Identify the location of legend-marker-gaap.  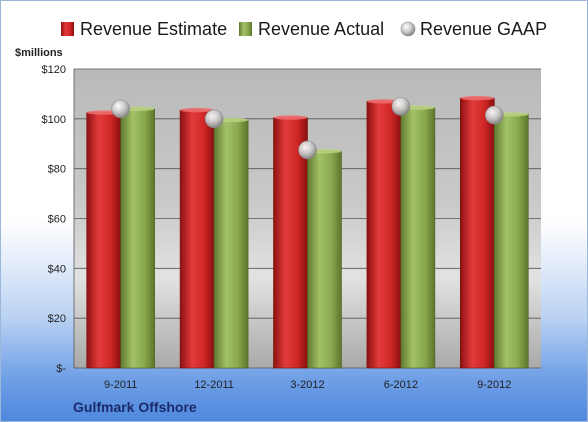
(408, 29).